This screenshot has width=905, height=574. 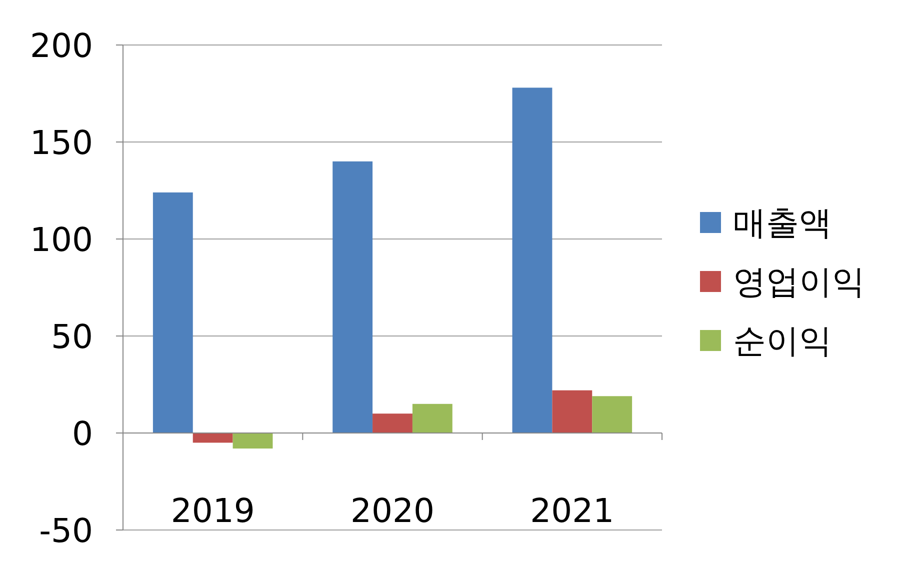 I want to click on y-tick-label: 150, so click(x=61, y=142).